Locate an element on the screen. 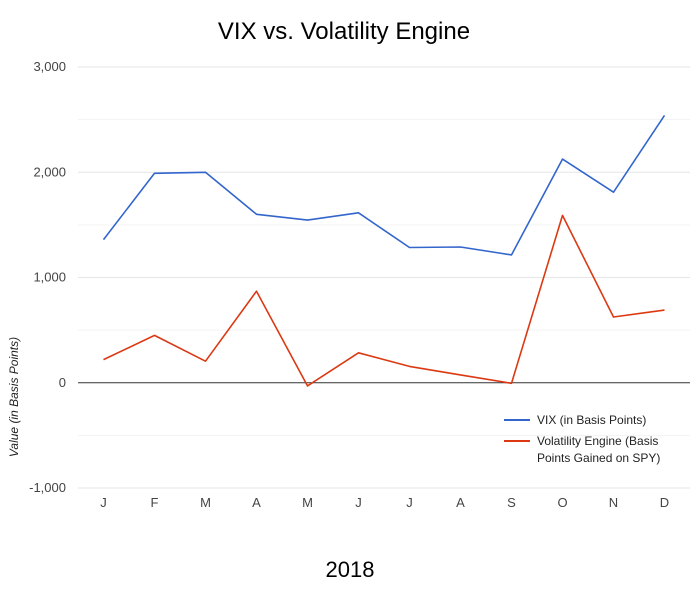 This screenshot has height=589, width=700. y-tick-label: 1,000 is located at coordinates (49, 277).